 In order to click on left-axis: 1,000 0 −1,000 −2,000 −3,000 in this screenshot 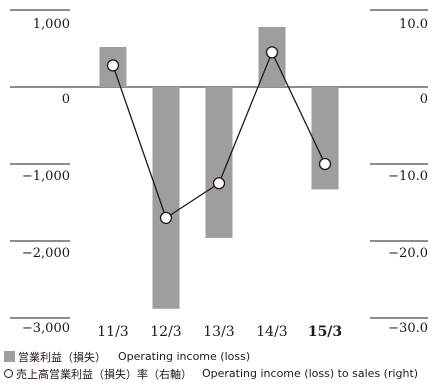, I will do `click(40, 172)`.